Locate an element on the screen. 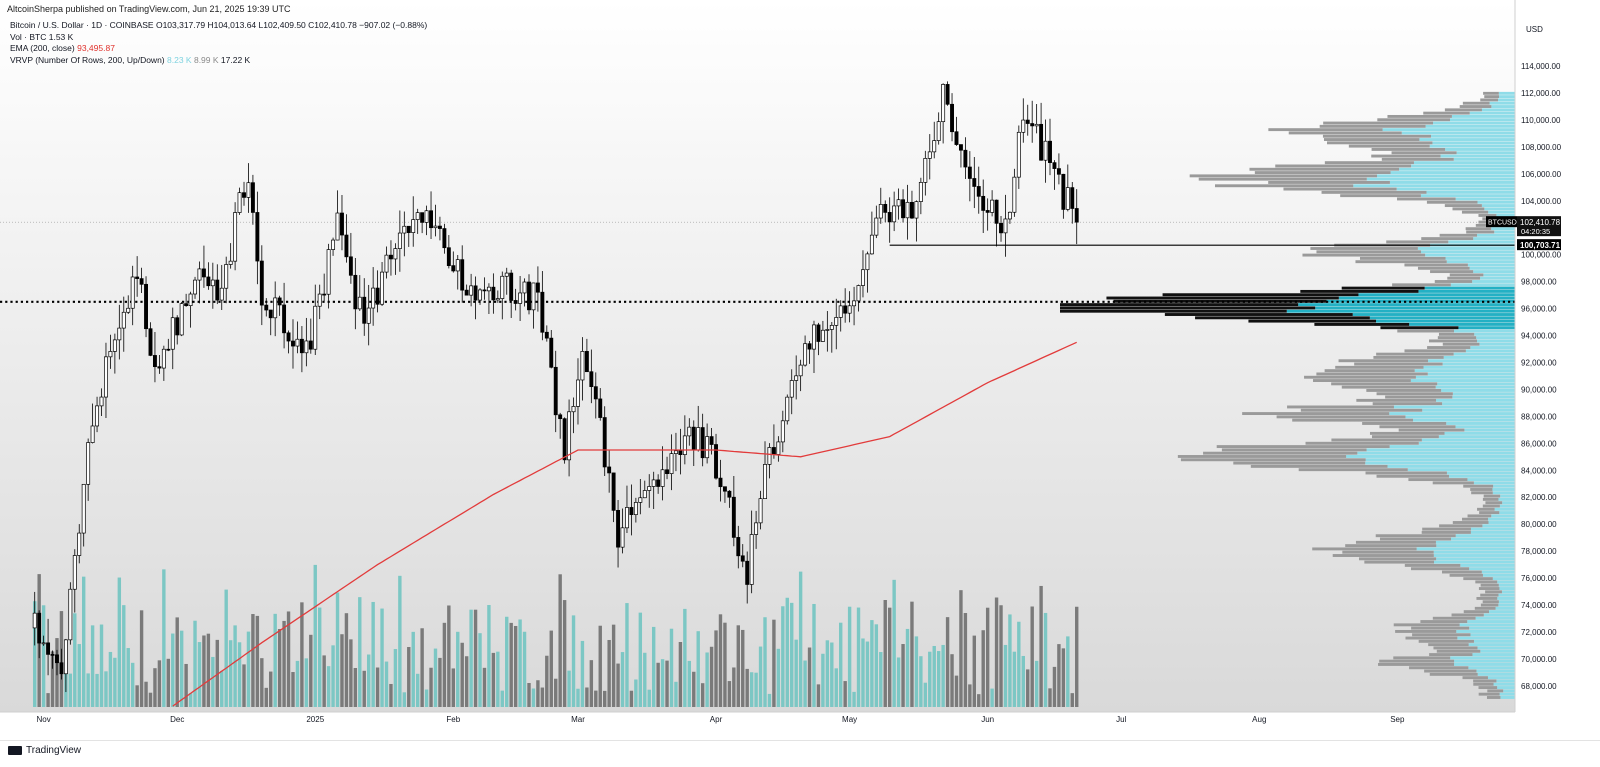 The width and height of the screenshot is (1600, 767). price-tick-label: 68,000.00 is located at coordinates (1539, 686).